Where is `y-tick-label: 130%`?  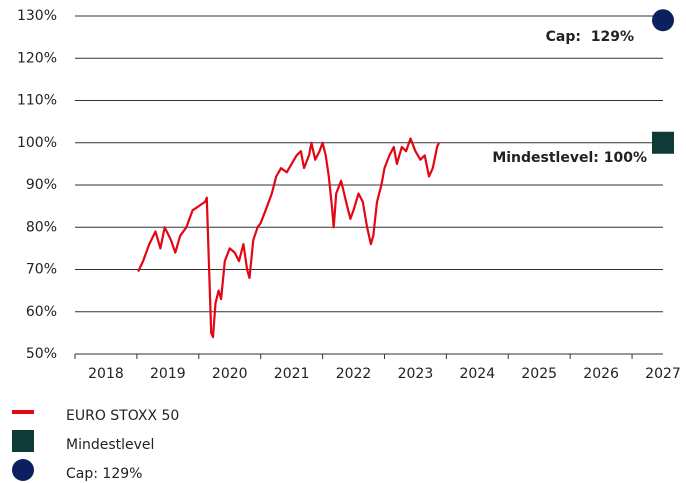 y-tick-label: 130% is located at coordinates (37, 16).